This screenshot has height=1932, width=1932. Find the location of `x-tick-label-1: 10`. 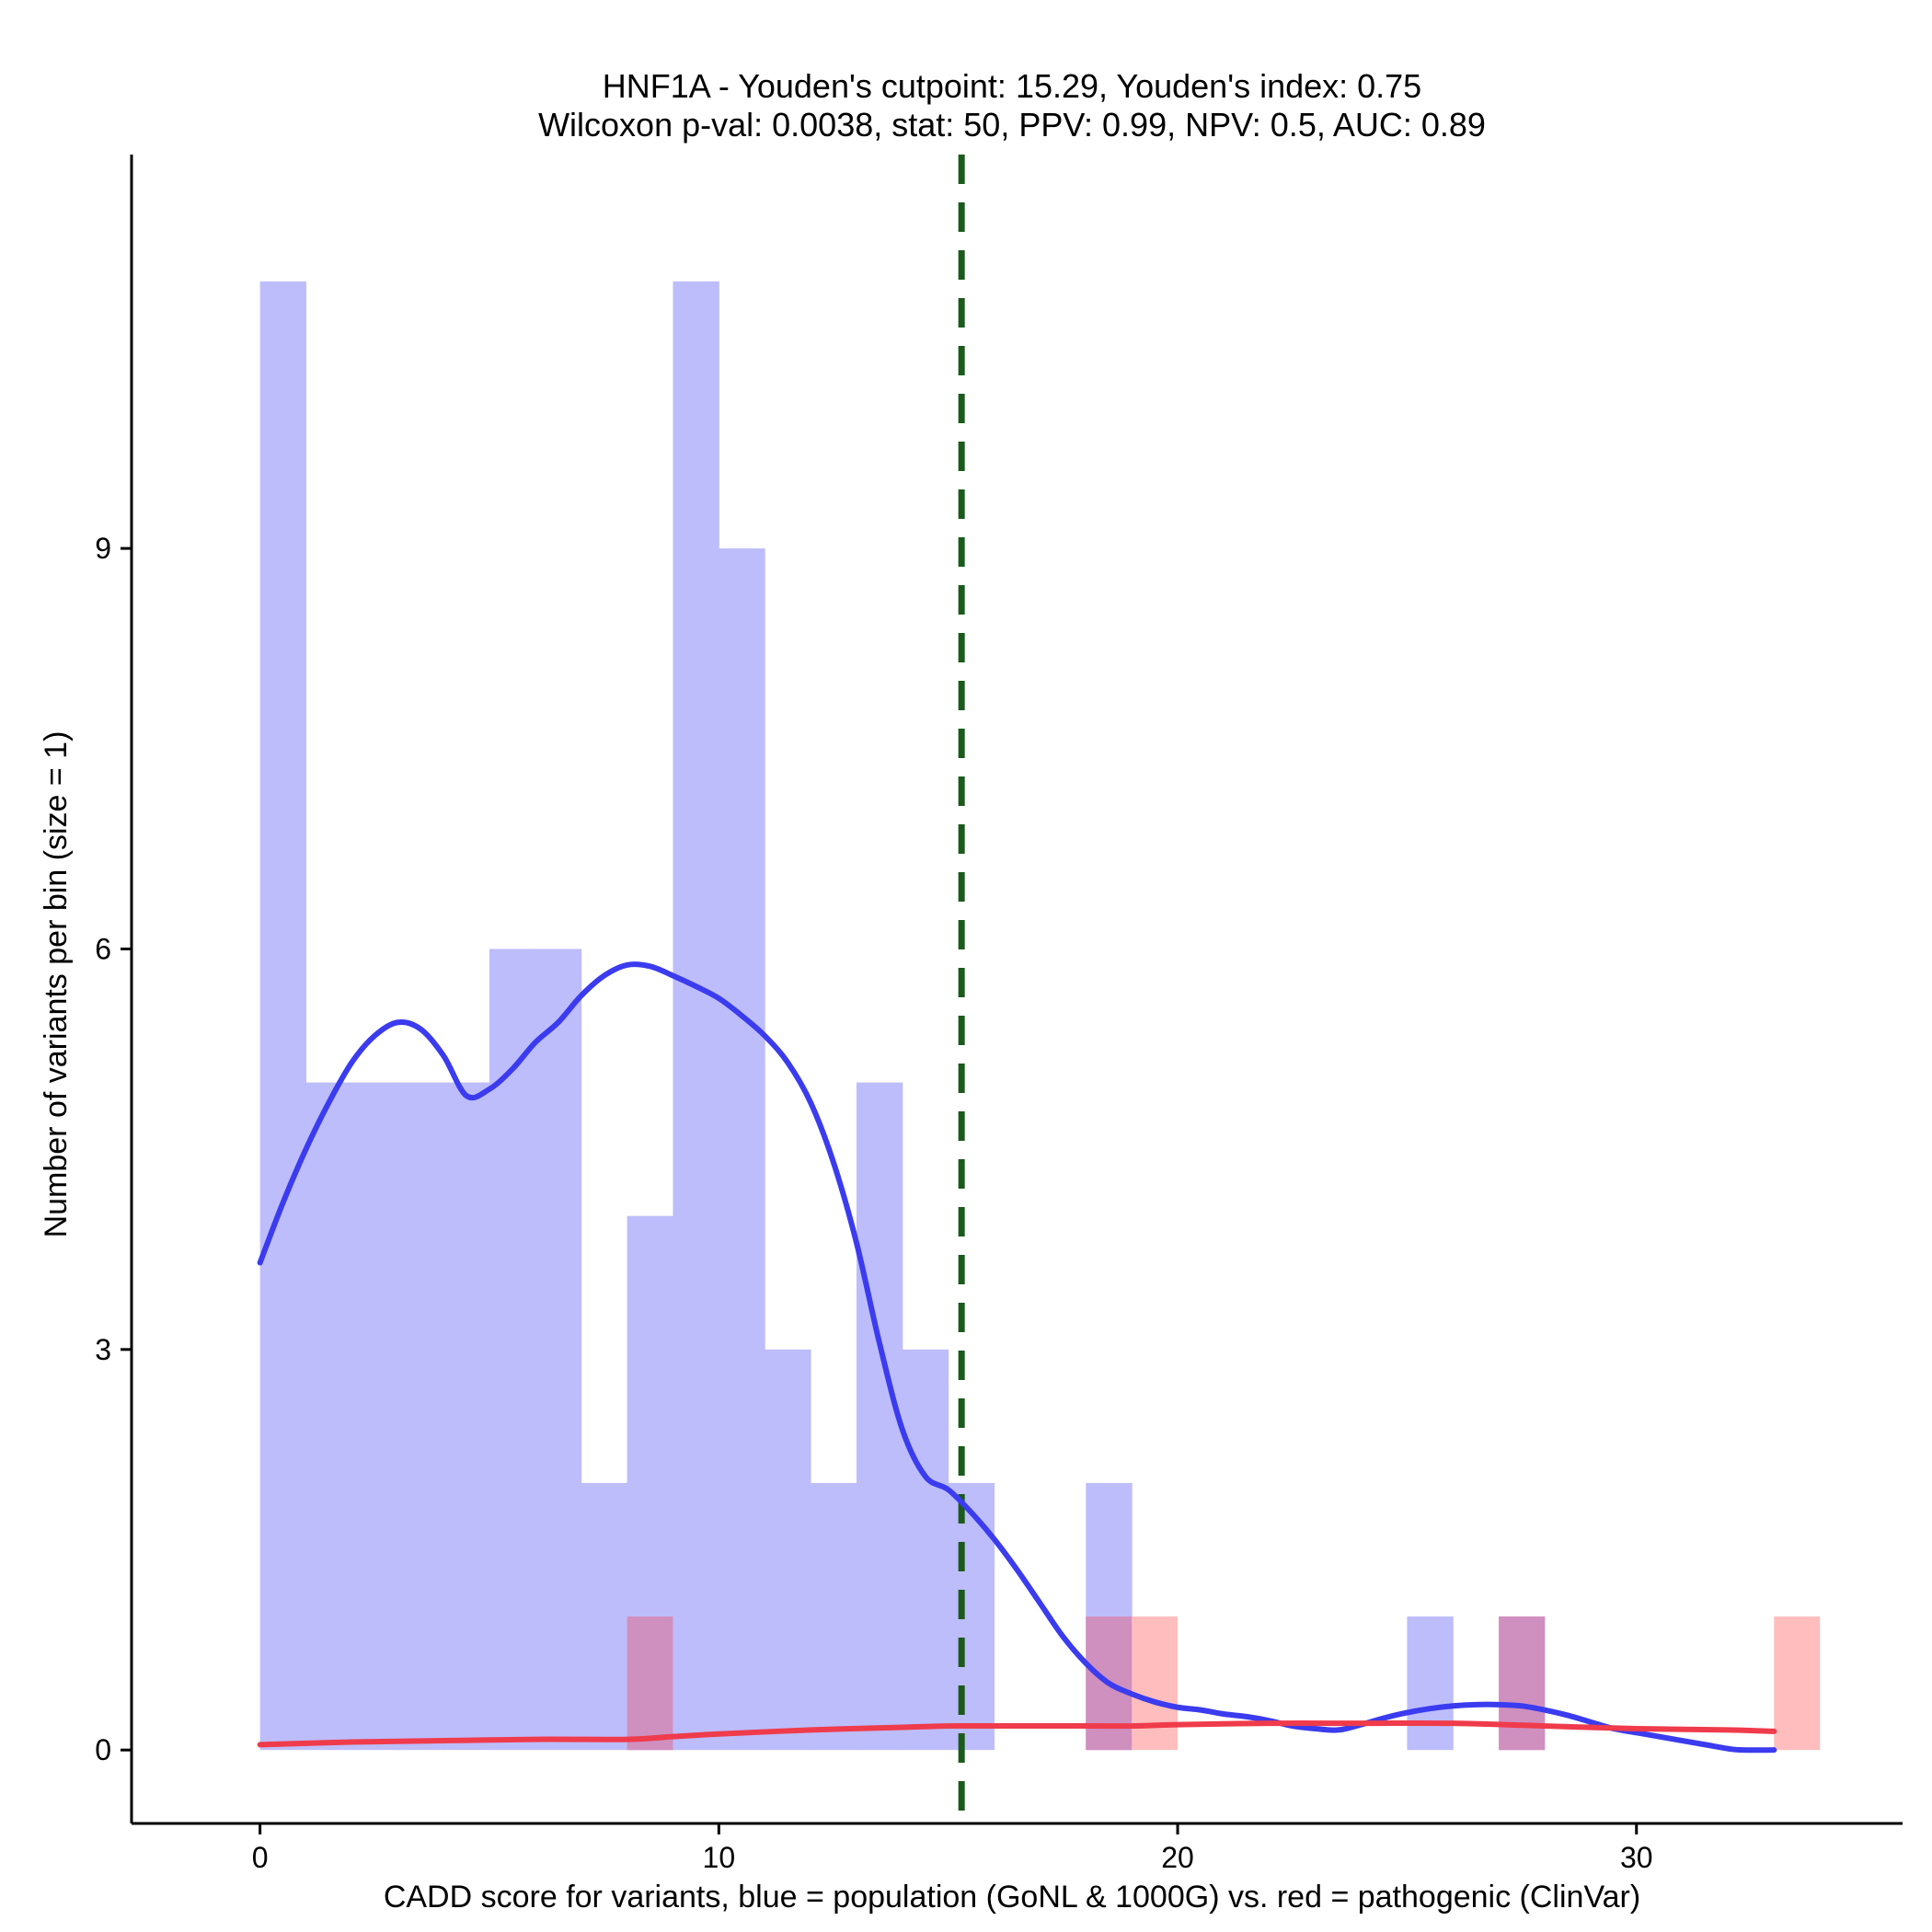

x-tick-label-1: 10 is located at coordinates (719, 1857).